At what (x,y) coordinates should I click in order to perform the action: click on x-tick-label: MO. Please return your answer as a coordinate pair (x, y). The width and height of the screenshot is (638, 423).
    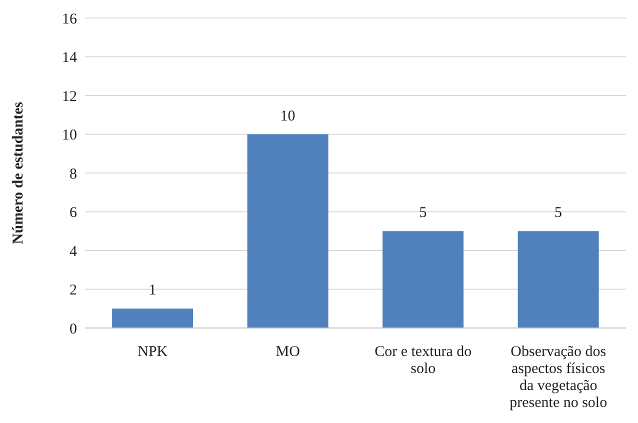
    Looking at the image, I should click on (288, 352).